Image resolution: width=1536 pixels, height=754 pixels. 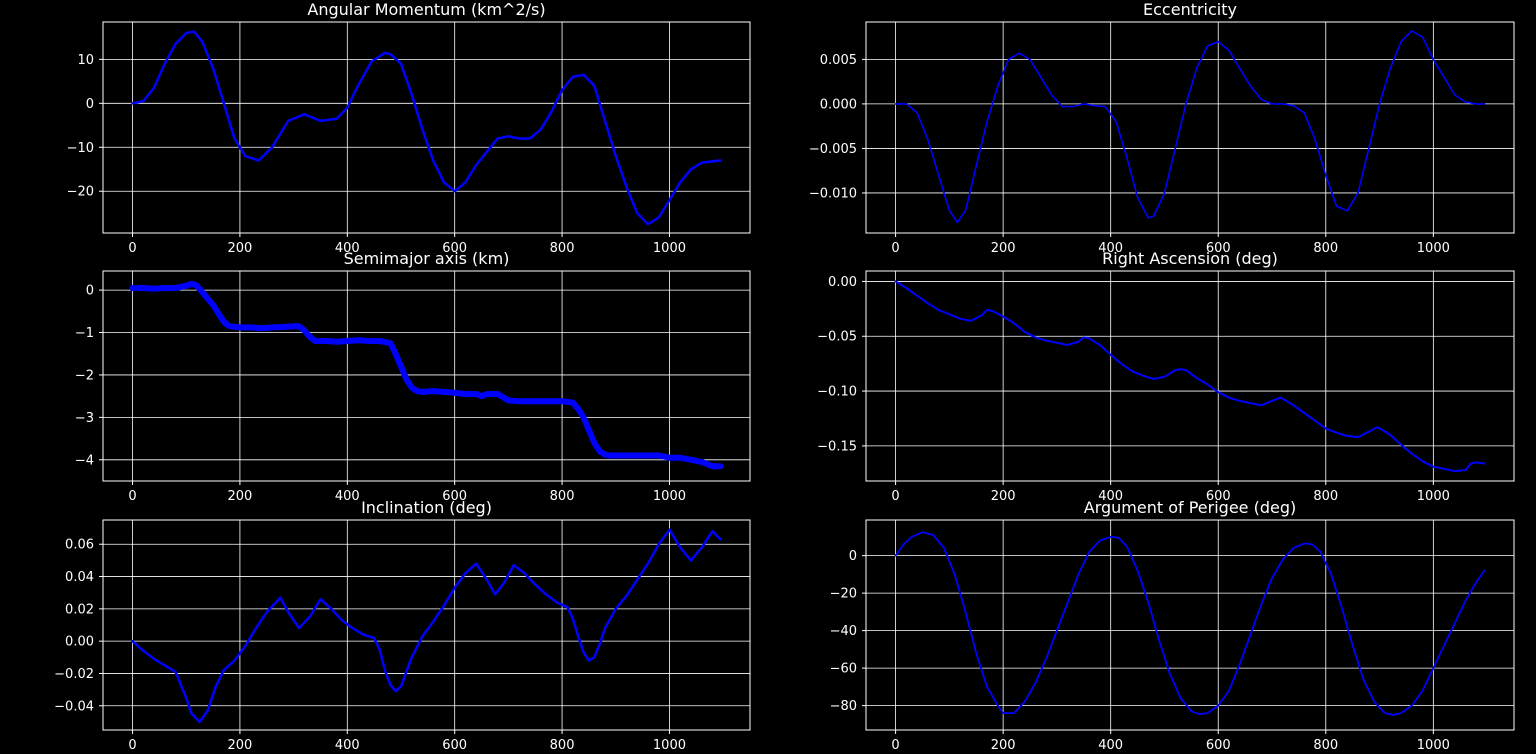 What do you see at coordinates (426, 9) in the screenshot?
I see `angular-momentum-title: Angular Momentum (km^2/s)` at bounding box center [426, 9].